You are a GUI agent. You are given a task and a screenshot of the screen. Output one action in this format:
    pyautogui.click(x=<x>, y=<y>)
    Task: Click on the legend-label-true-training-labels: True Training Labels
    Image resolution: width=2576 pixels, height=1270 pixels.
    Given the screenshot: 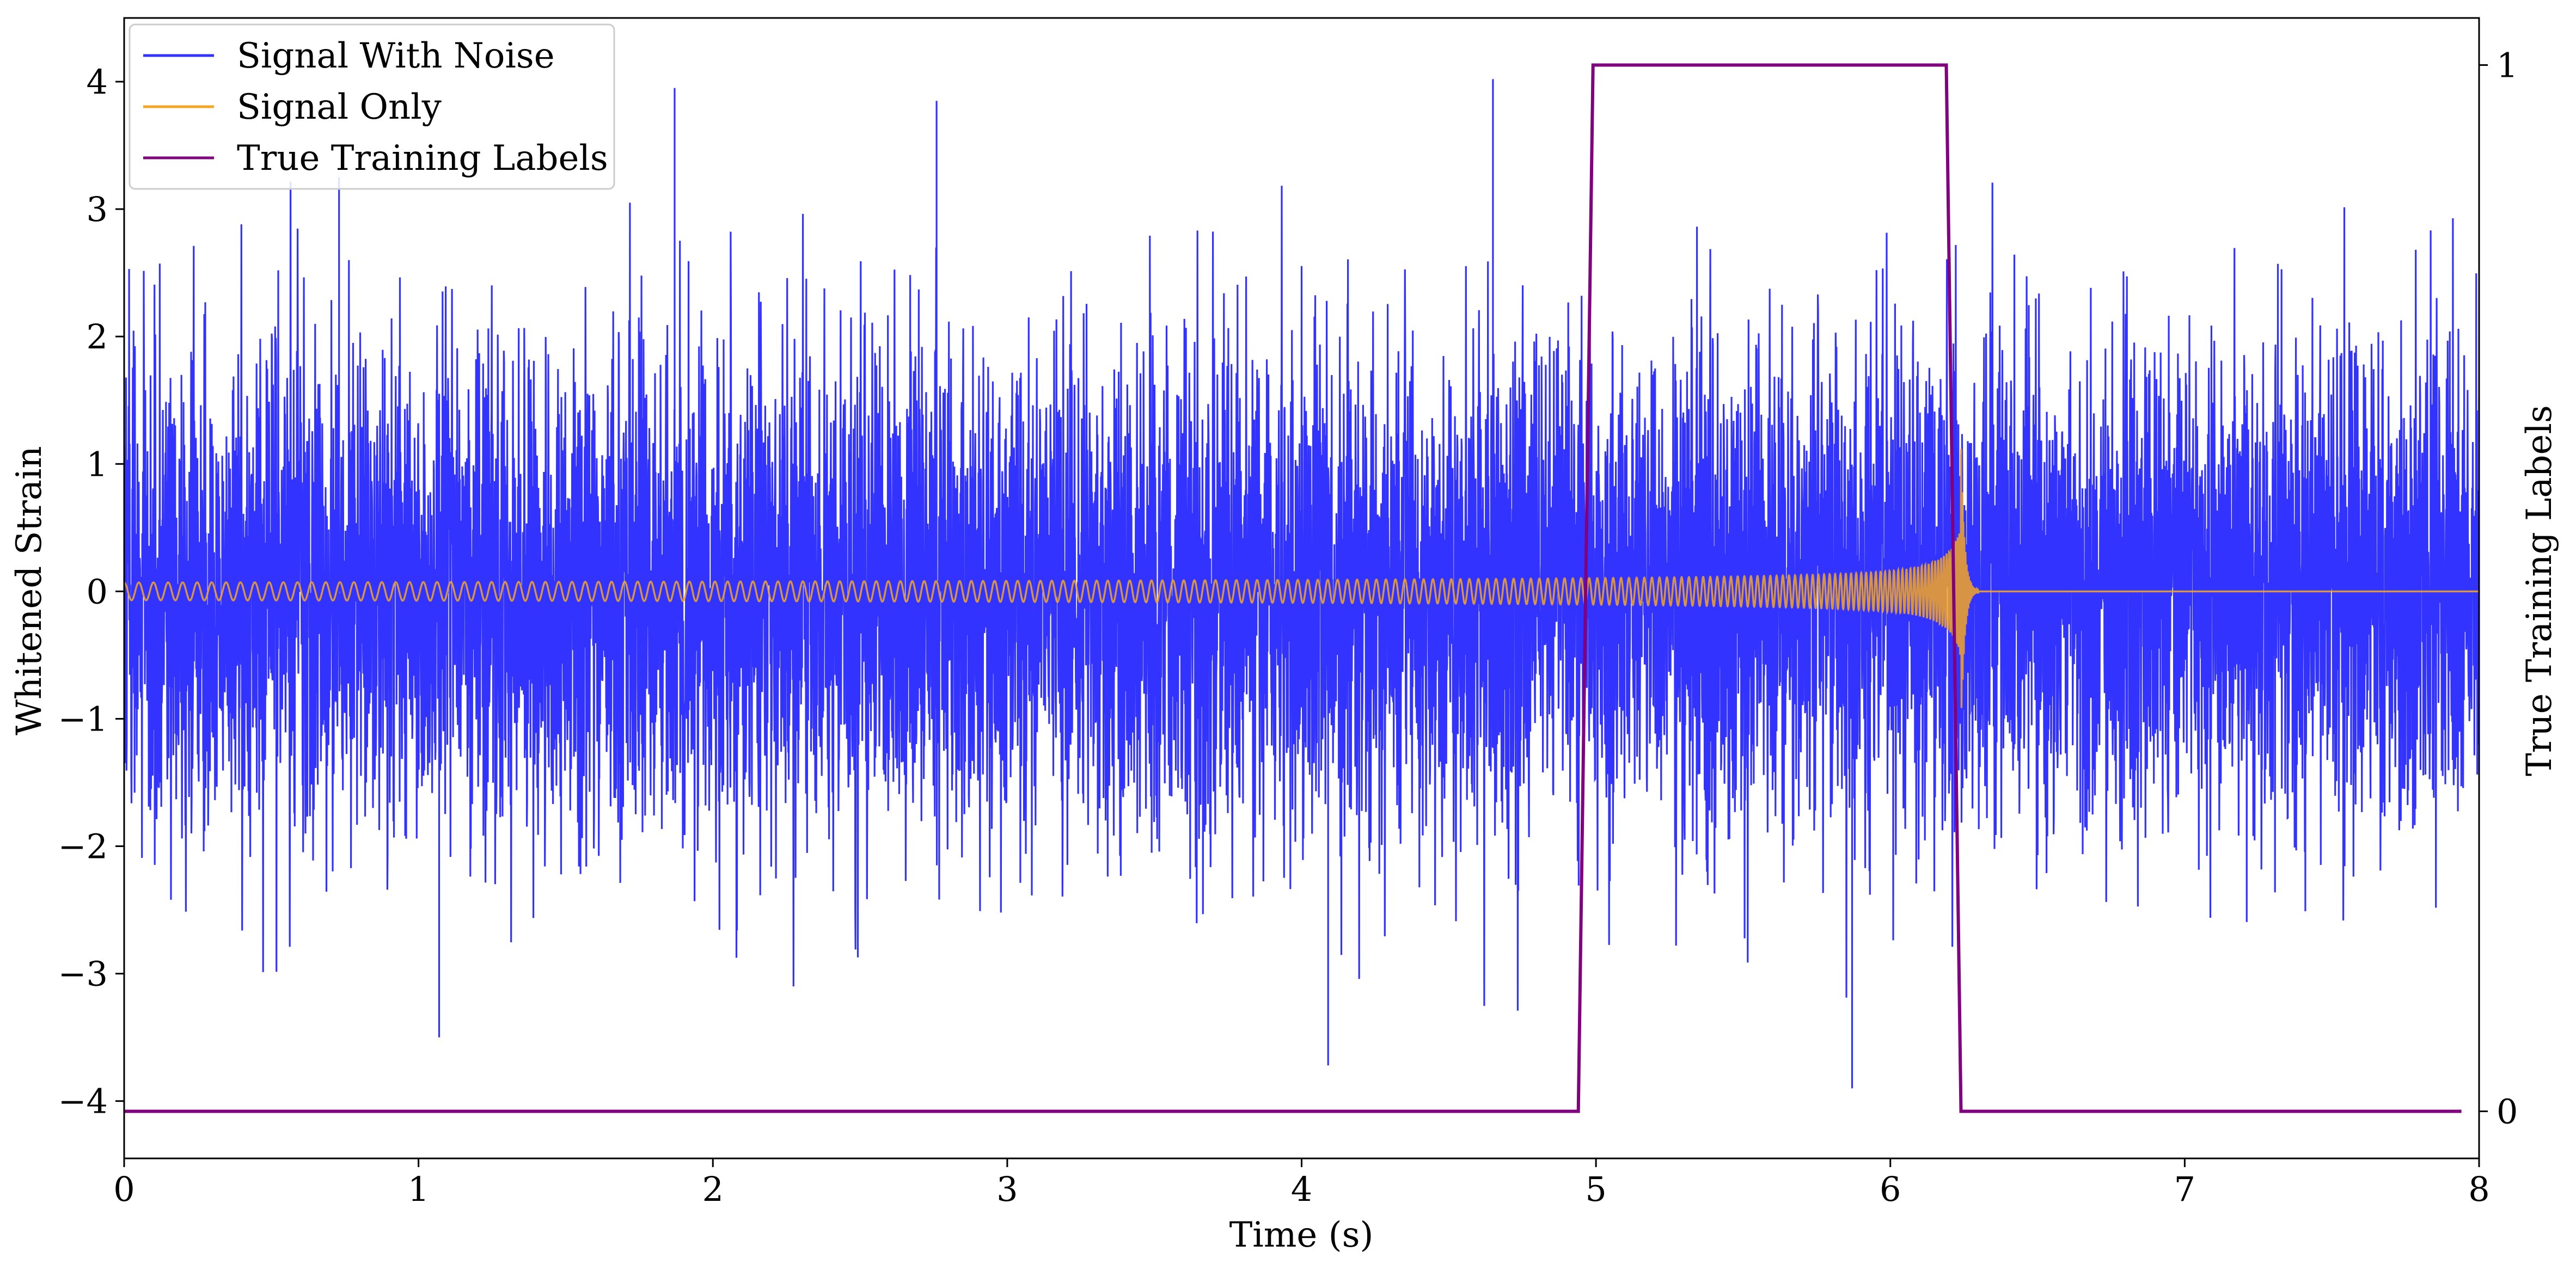 What is the action you would take?
    pyautogui.click(x=422, y=158)
    